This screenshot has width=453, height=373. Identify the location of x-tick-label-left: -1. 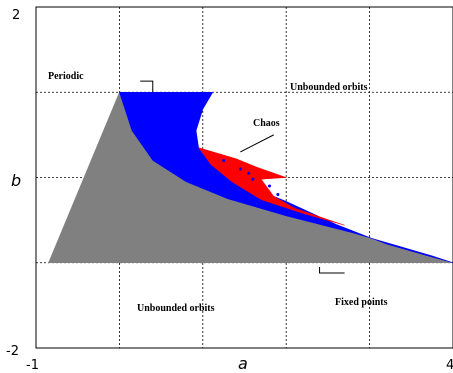
(32, 365).